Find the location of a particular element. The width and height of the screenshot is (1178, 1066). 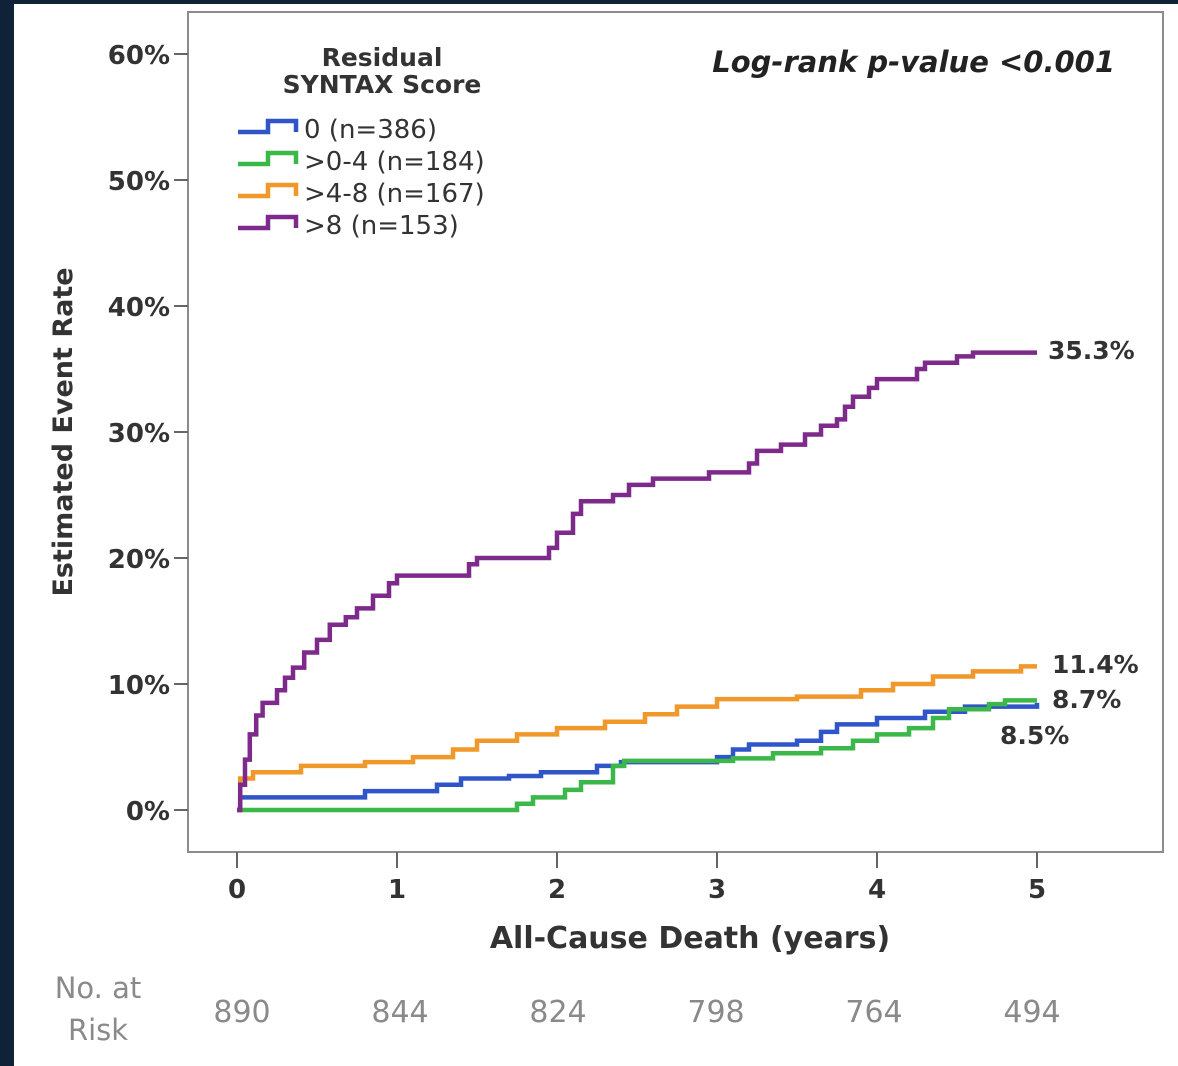

y-tick-label: 40% is located at coordinates (139, 308).